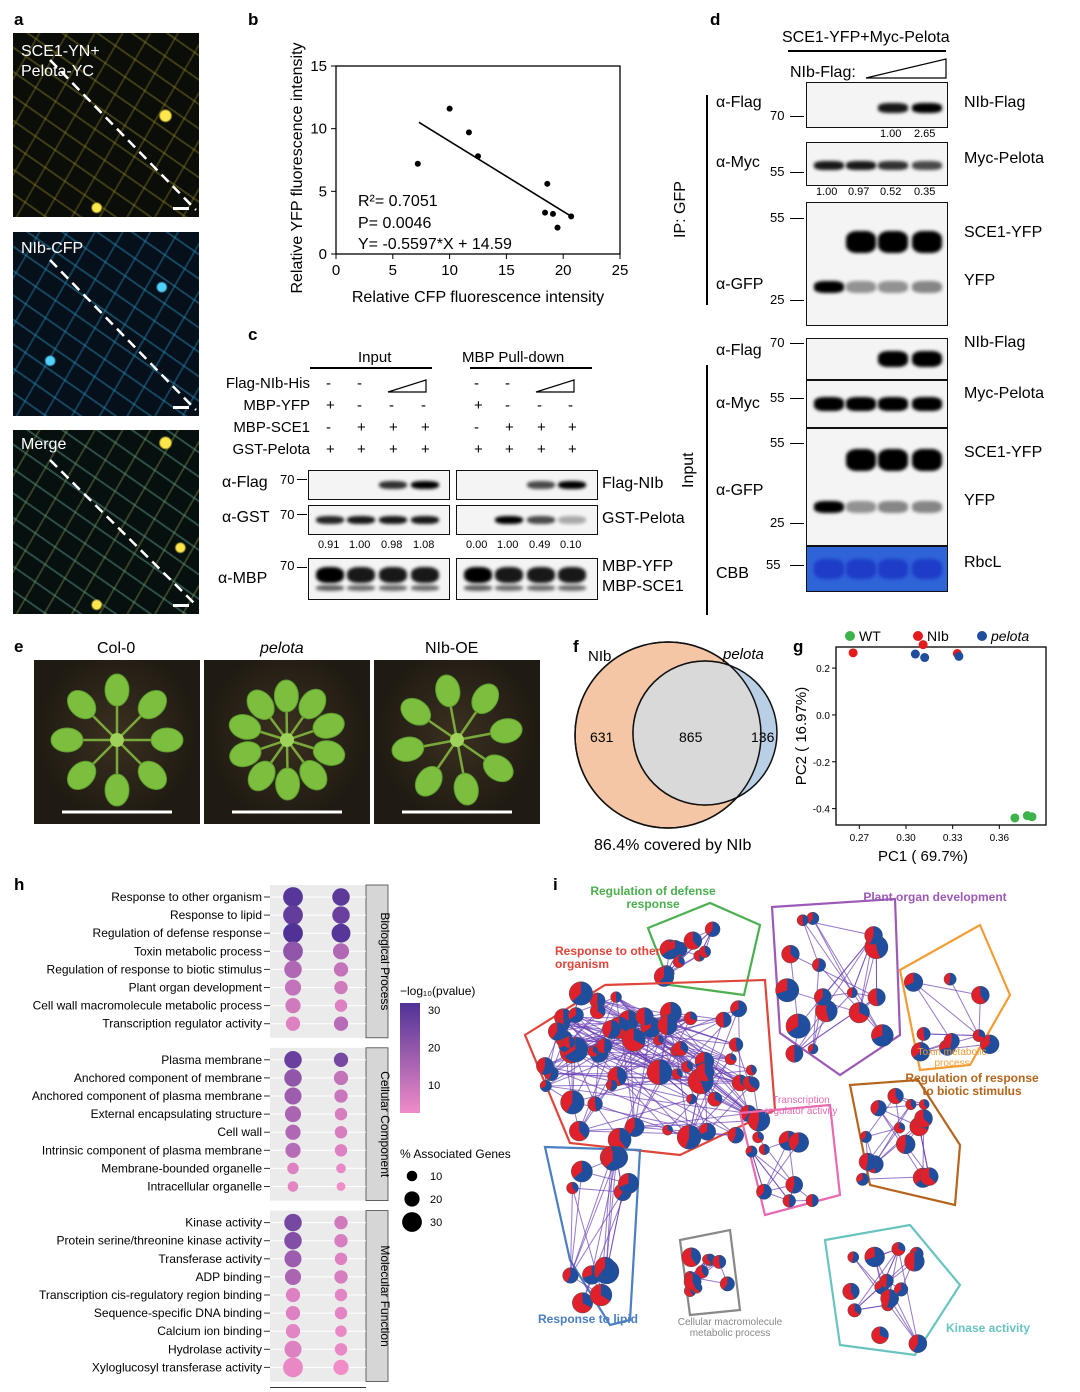 The width and height of the screenshot is (1080, 1392). I want to click on group-title: Cellular Component, so click(385, 1124).